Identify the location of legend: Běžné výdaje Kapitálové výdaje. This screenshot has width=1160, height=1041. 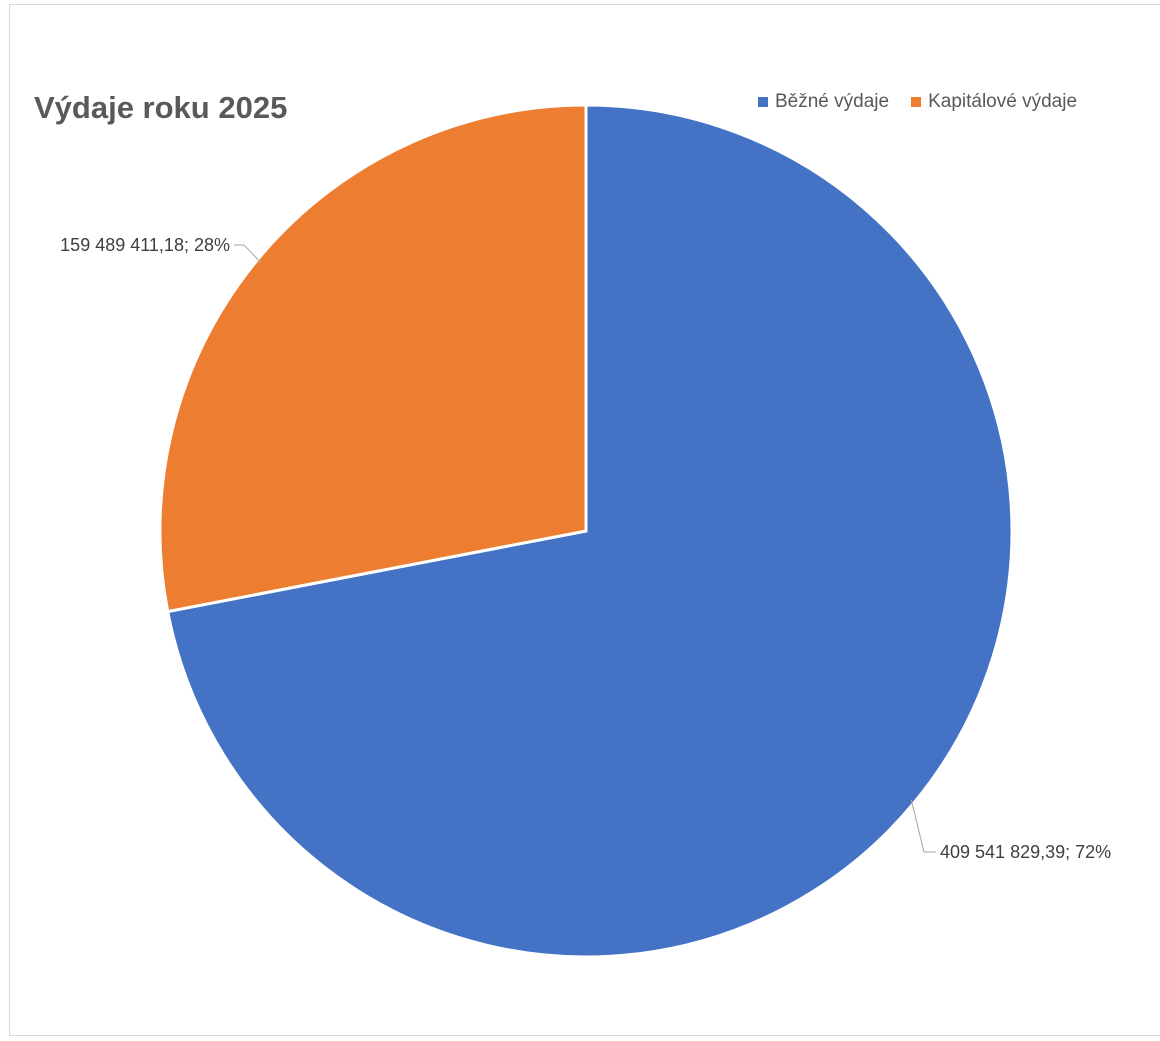
(917, 102).